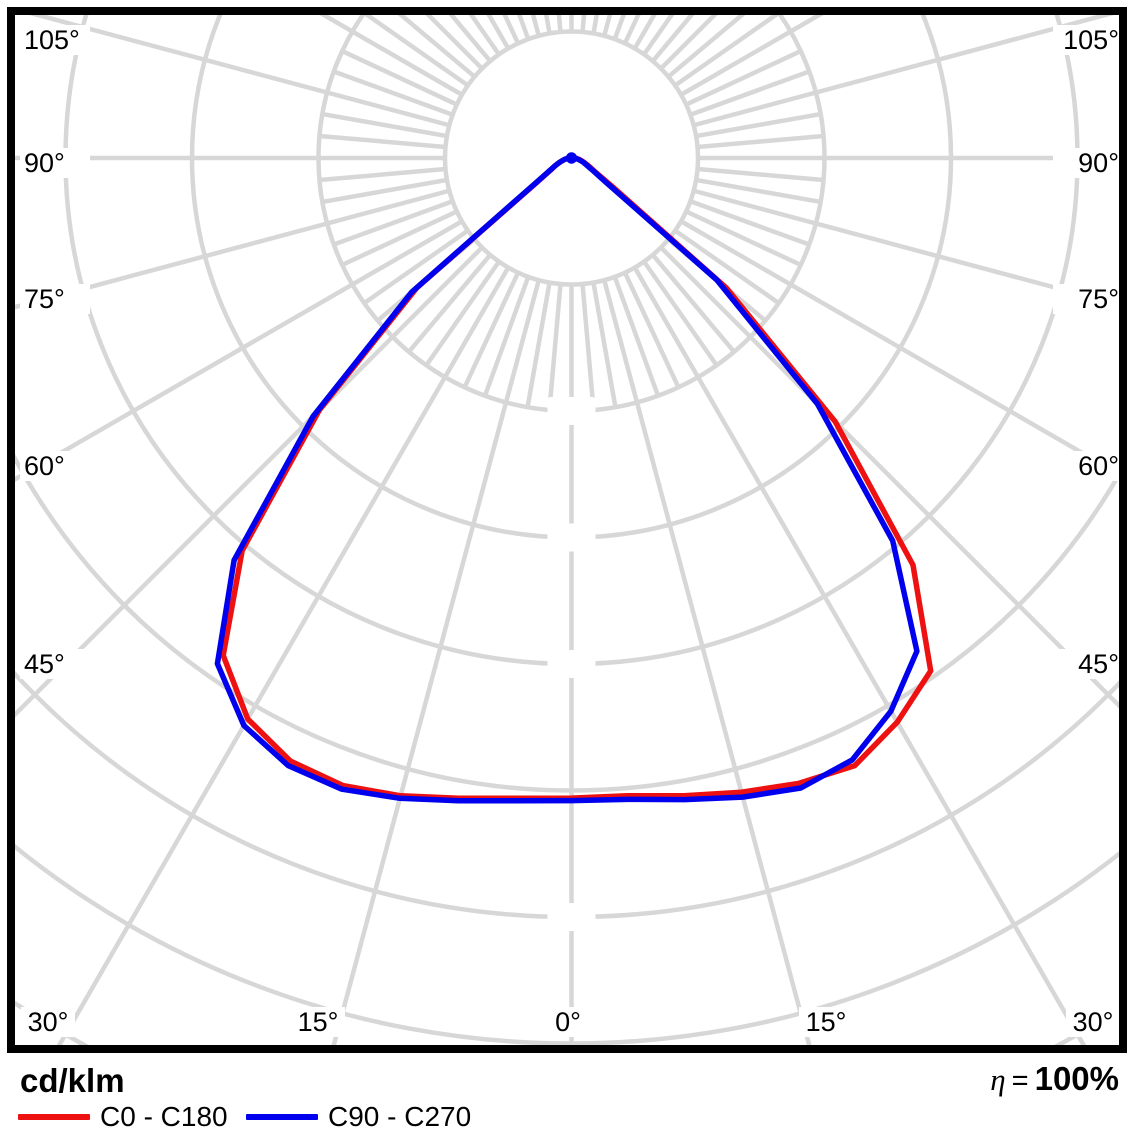 This screenshot has height=1143, width=1143. I want to click on eta-equals: =, so click(1020, 1081).